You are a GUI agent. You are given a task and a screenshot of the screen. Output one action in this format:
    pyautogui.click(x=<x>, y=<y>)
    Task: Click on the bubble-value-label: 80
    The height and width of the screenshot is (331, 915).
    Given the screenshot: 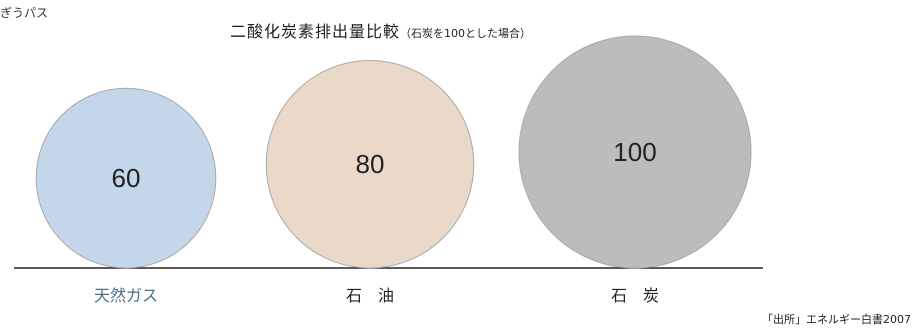 What is the action you would take?
    pyautogui.click(x=370, y=164)
    